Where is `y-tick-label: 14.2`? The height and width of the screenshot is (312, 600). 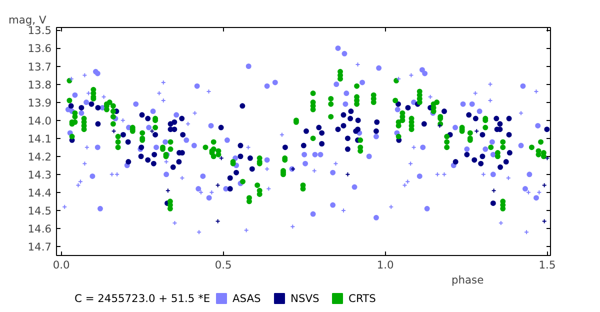
y-tick-label: 14.2 is located at coordinates (40, 157).